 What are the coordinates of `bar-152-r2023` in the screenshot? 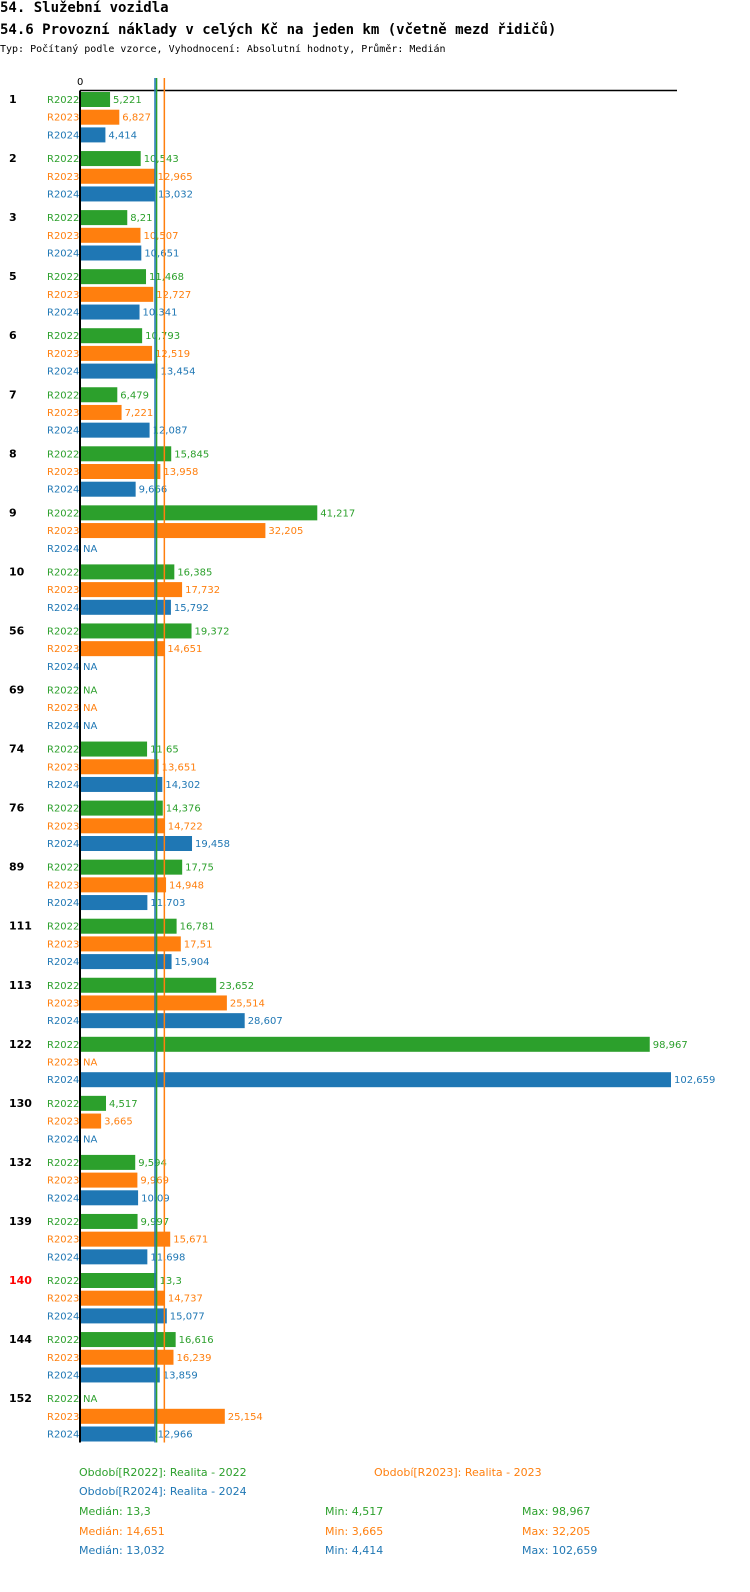 It's located at (152, 1416).